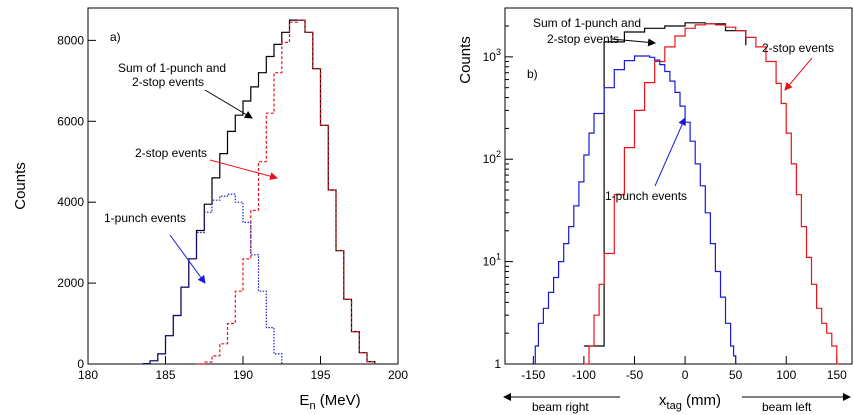 This screenshot has height=415, width=854. Describe the element at coordinates (701, 400) in the screenshot. I see `chart-b-xlabel-unit: (mm)` at that location.